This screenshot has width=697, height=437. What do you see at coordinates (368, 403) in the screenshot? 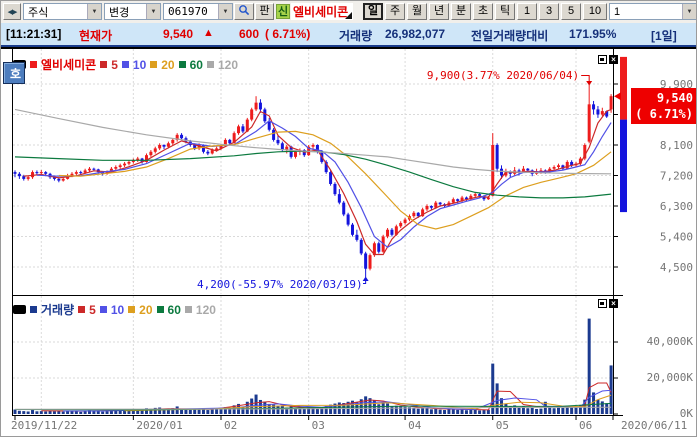
I see `volume-ma20-line` at bounding box center [368, 403].